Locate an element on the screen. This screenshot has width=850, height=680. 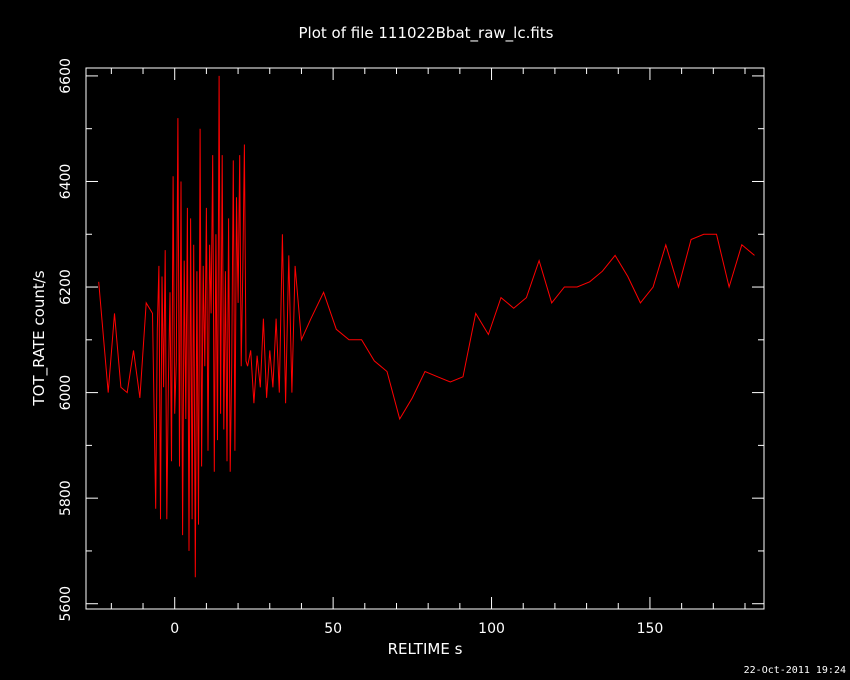
y-tick-label: 5600 is located at coordinates (66, 604).